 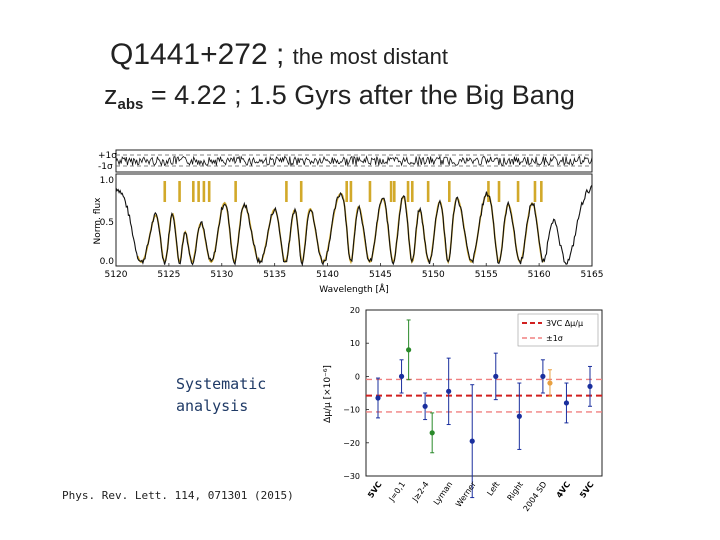 What do you see at coordinates (493, 489) in the screenshot?
I see `category-label: Left` at bounding box center [493, 489].